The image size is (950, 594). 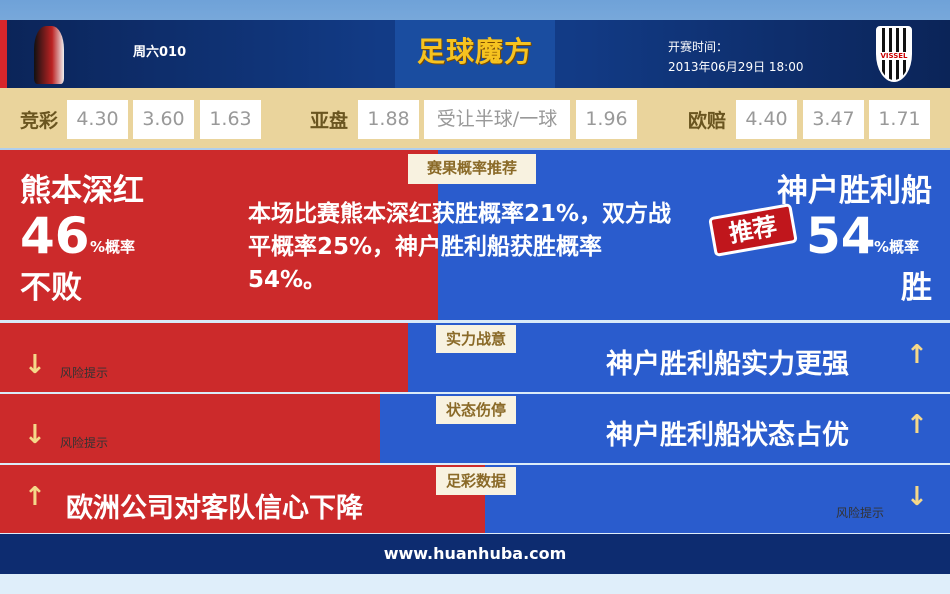 What do you see at coordinates (388, 119) in the screenshot?
I see `asian-odd: 1.88` at bounding box center [388, 119].